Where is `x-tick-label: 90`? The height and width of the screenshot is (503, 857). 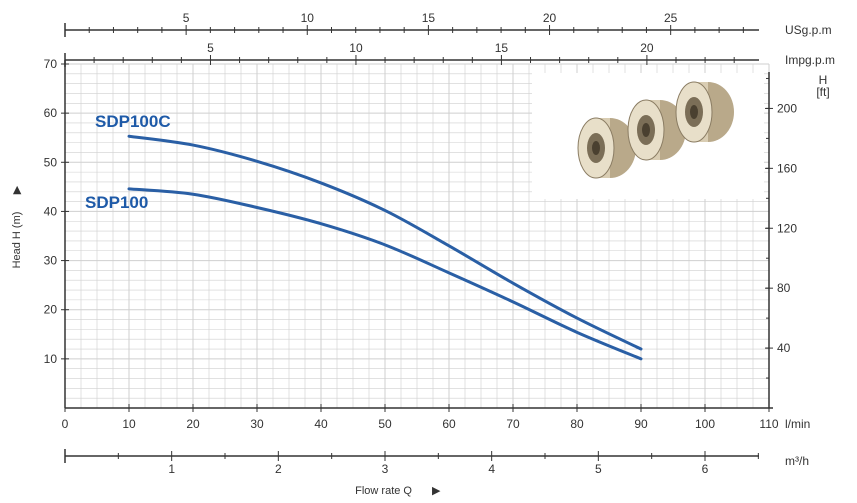 x-tick-label: 90 is located at coordinates (641, 424).